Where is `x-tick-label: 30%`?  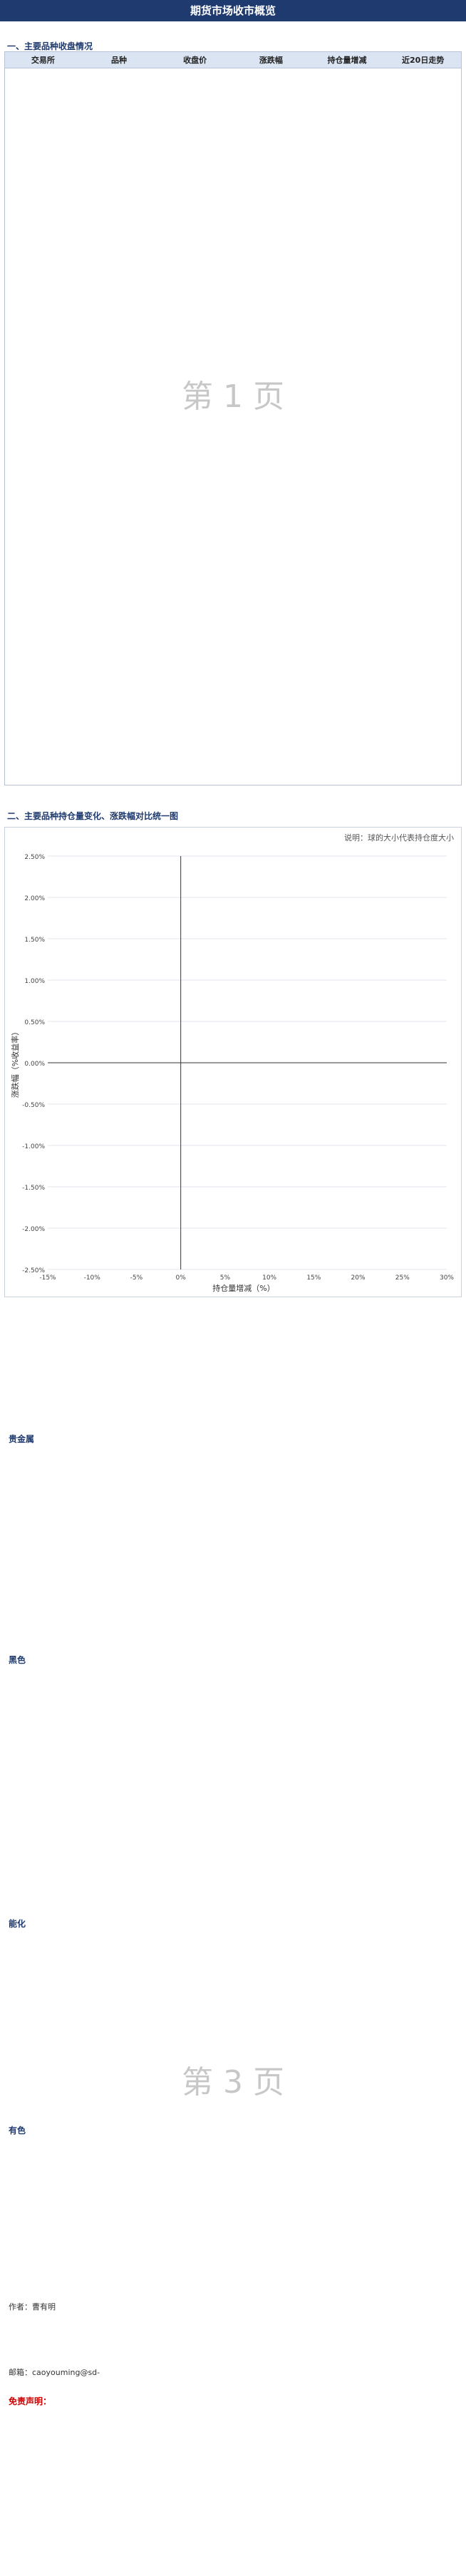 x-tick-label: 30% is located at coordinates (447, 1278).